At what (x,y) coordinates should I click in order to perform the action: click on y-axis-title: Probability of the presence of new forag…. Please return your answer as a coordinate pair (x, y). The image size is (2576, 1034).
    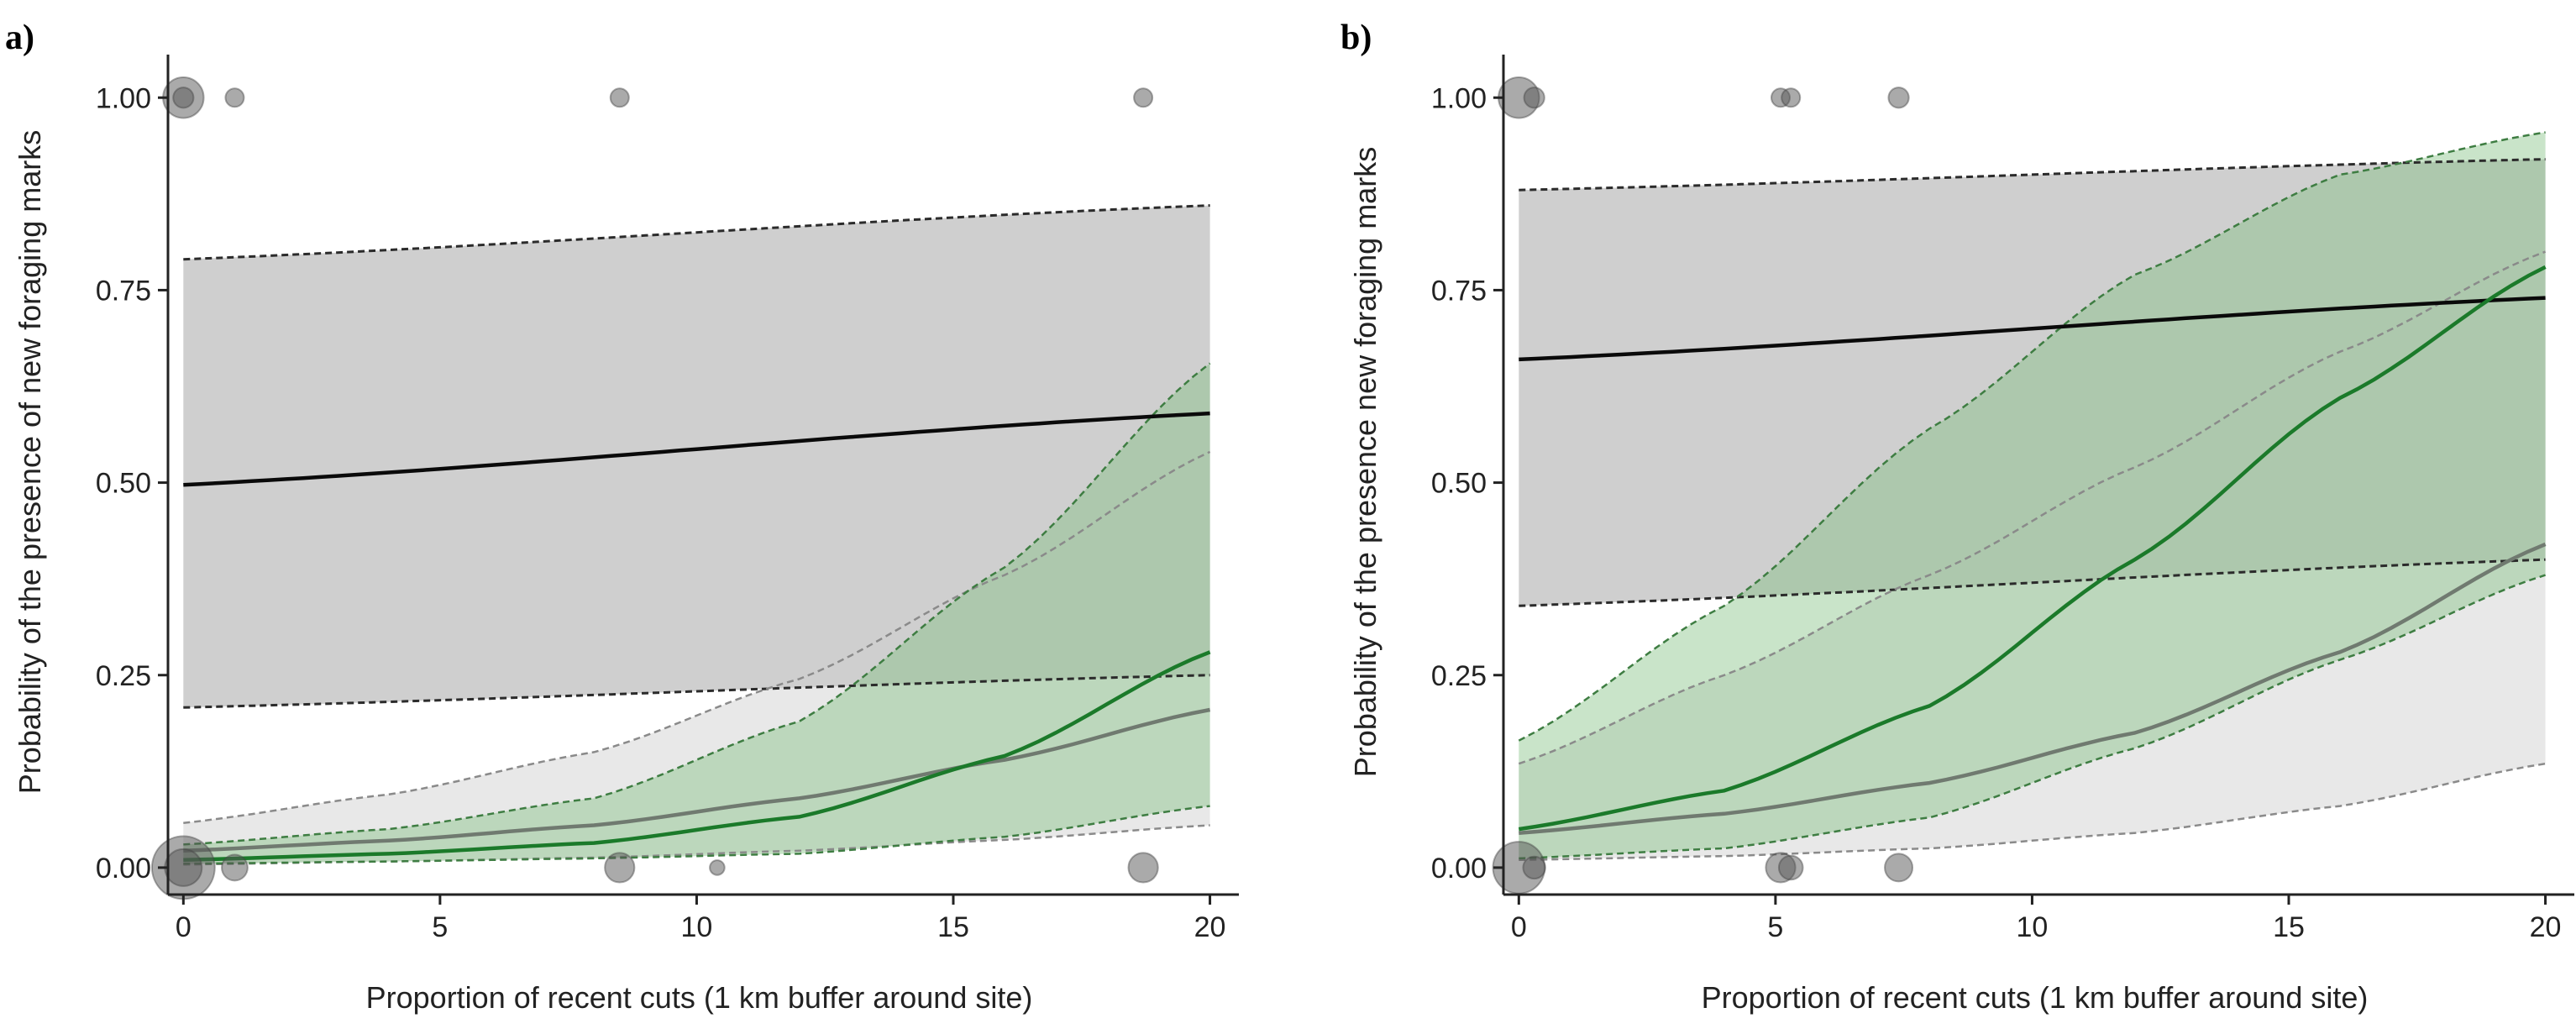
    Looking at the image, I should click on (30, 462).